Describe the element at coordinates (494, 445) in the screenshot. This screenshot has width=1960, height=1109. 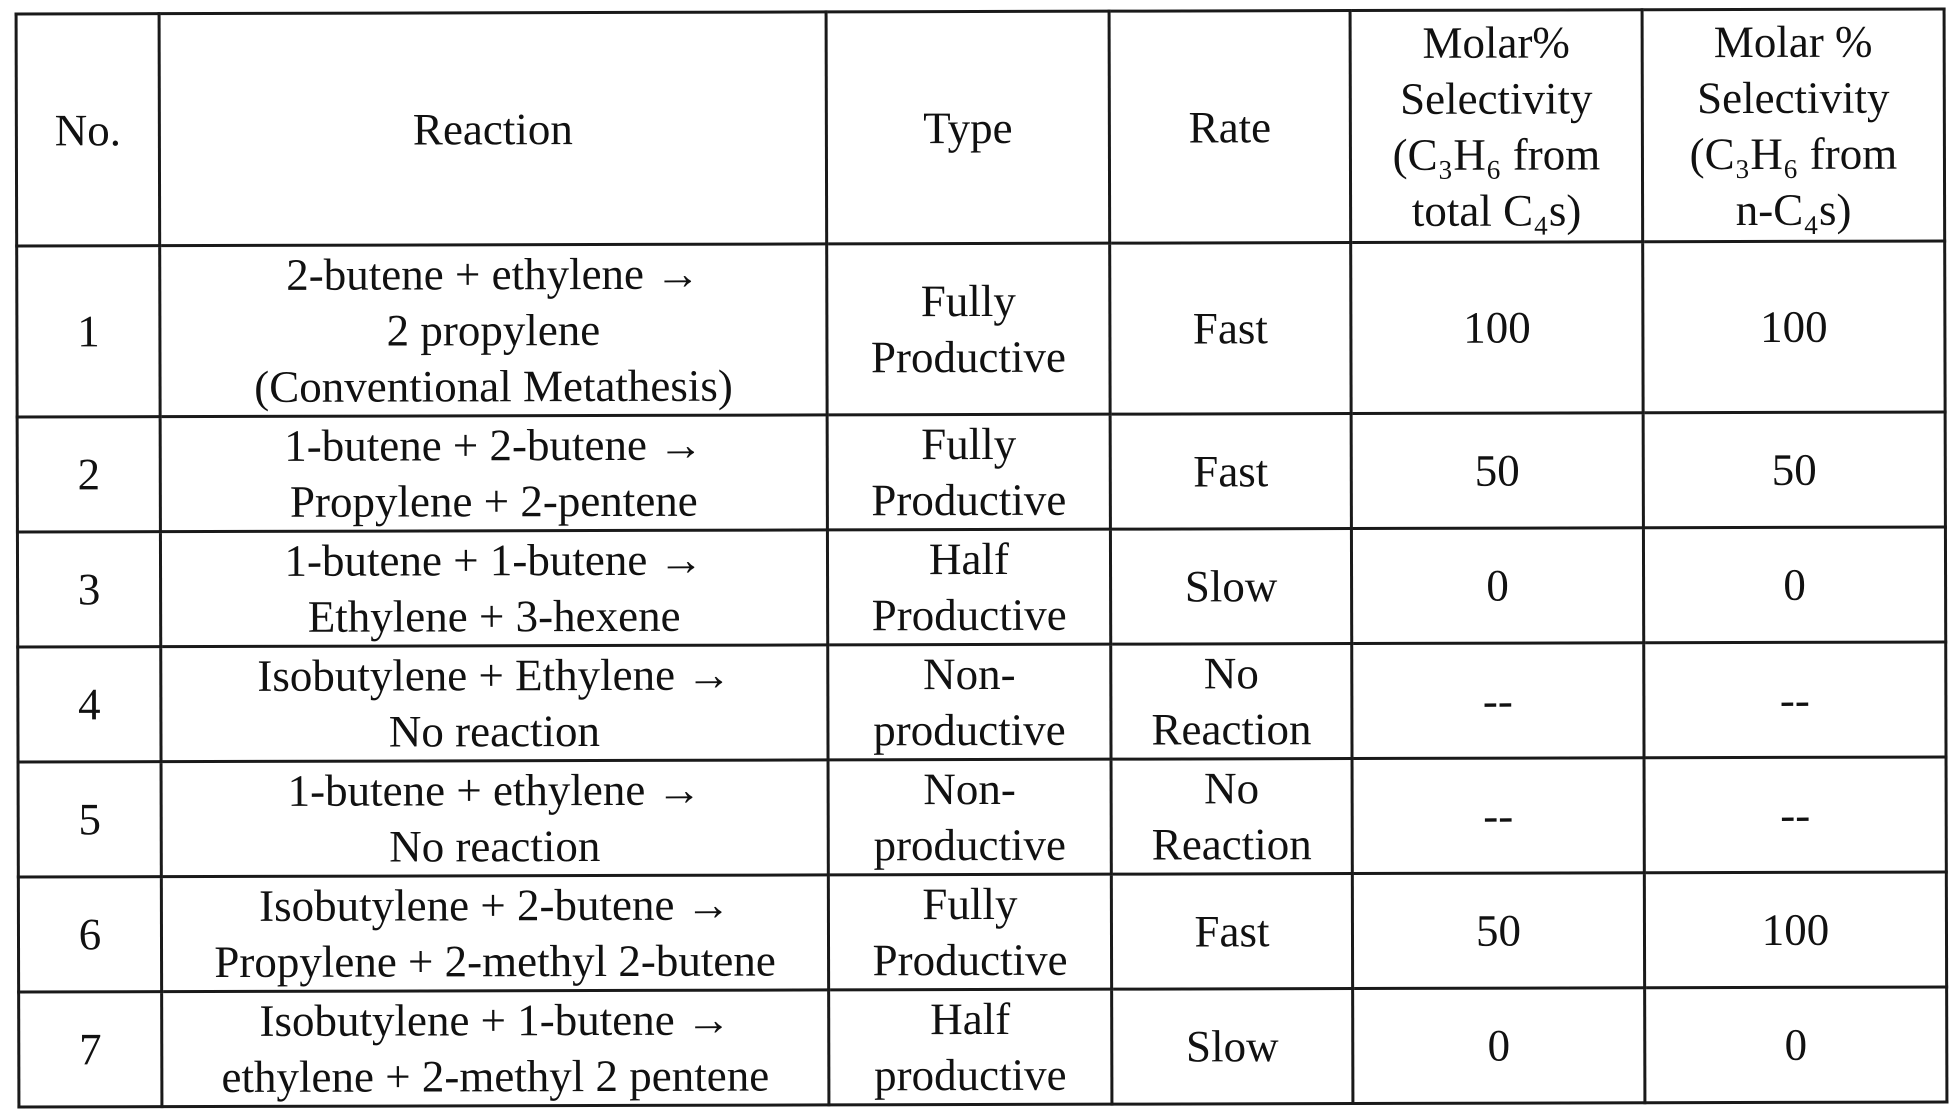
I see `reaction-line: 1-butene + 2-butene →` at that location.